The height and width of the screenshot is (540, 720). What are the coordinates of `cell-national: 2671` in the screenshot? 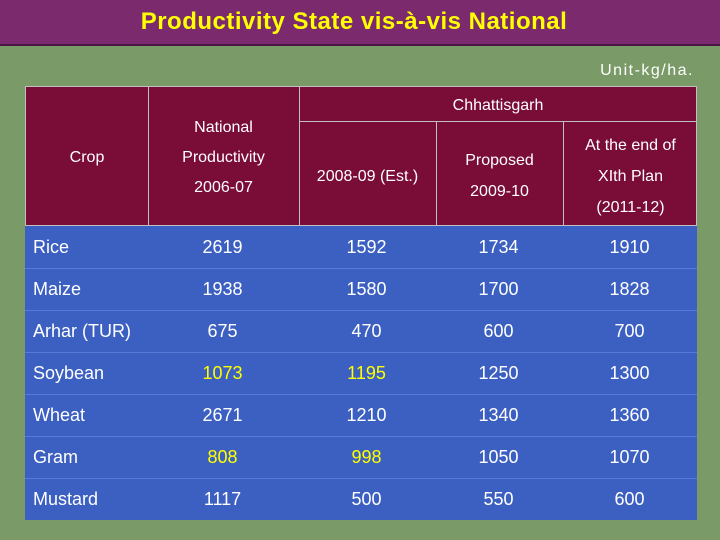 It's located at (222, 415).